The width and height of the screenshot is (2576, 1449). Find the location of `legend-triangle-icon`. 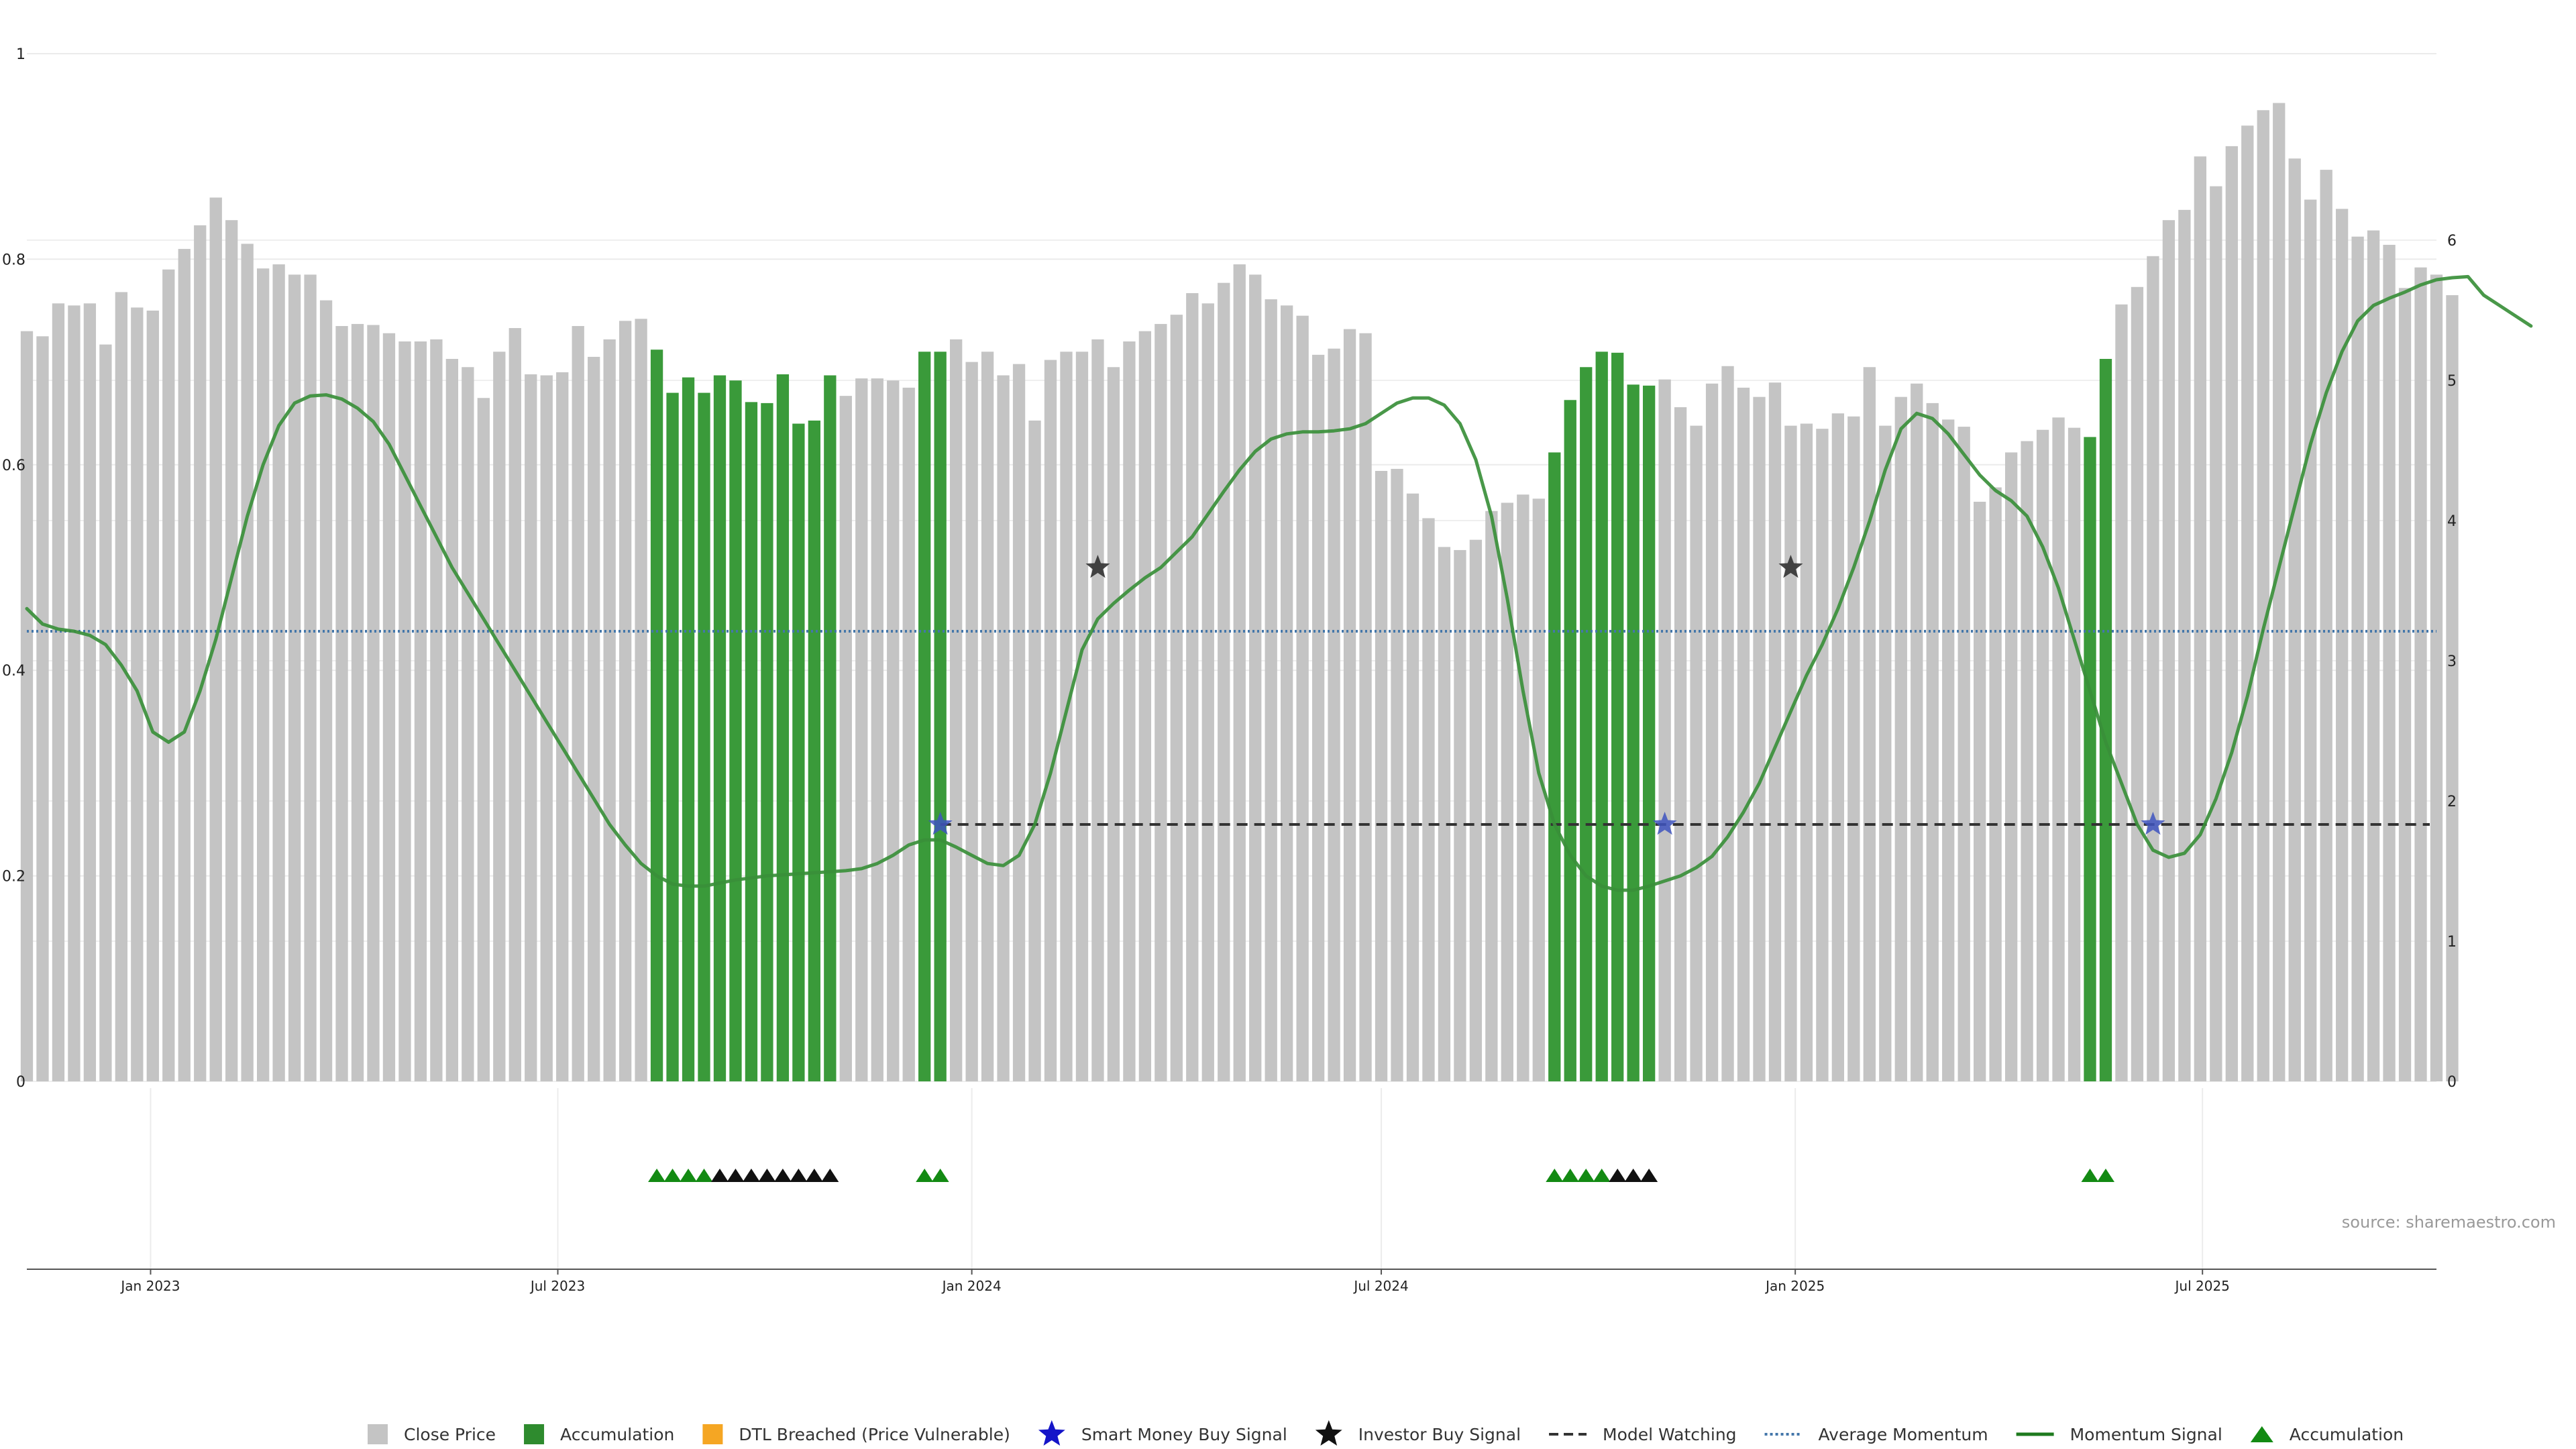

legend-triangle-icon is located at coordinates (2261, 1434).